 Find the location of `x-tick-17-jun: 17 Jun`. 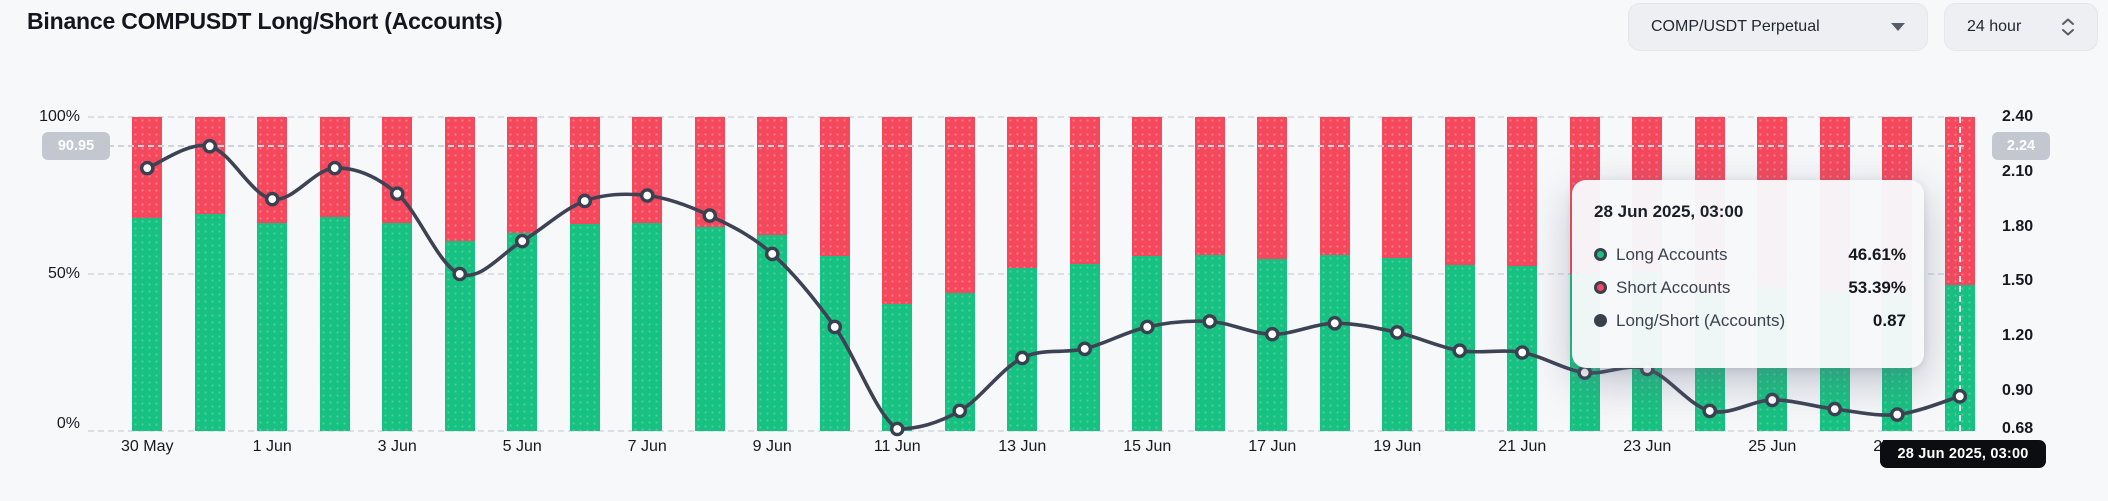

x-tick-17-jun: 17 Jun is located at coordinates (1272, 446).